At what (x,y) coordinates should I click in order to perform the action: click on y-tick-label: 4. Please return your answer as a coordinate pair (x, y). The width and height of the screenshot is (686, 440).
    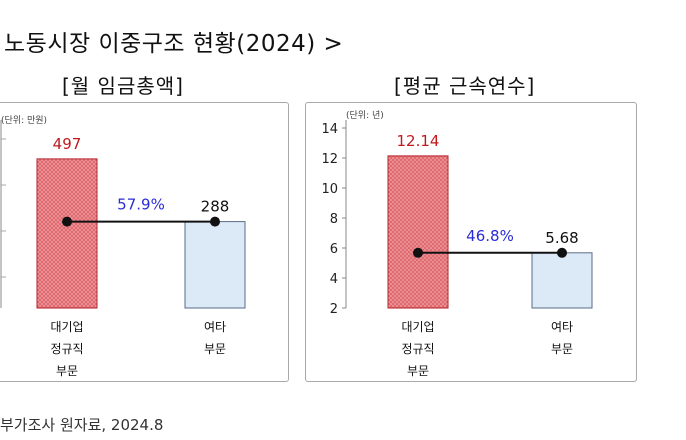
    Looking at the image, I should click on (334, 279).